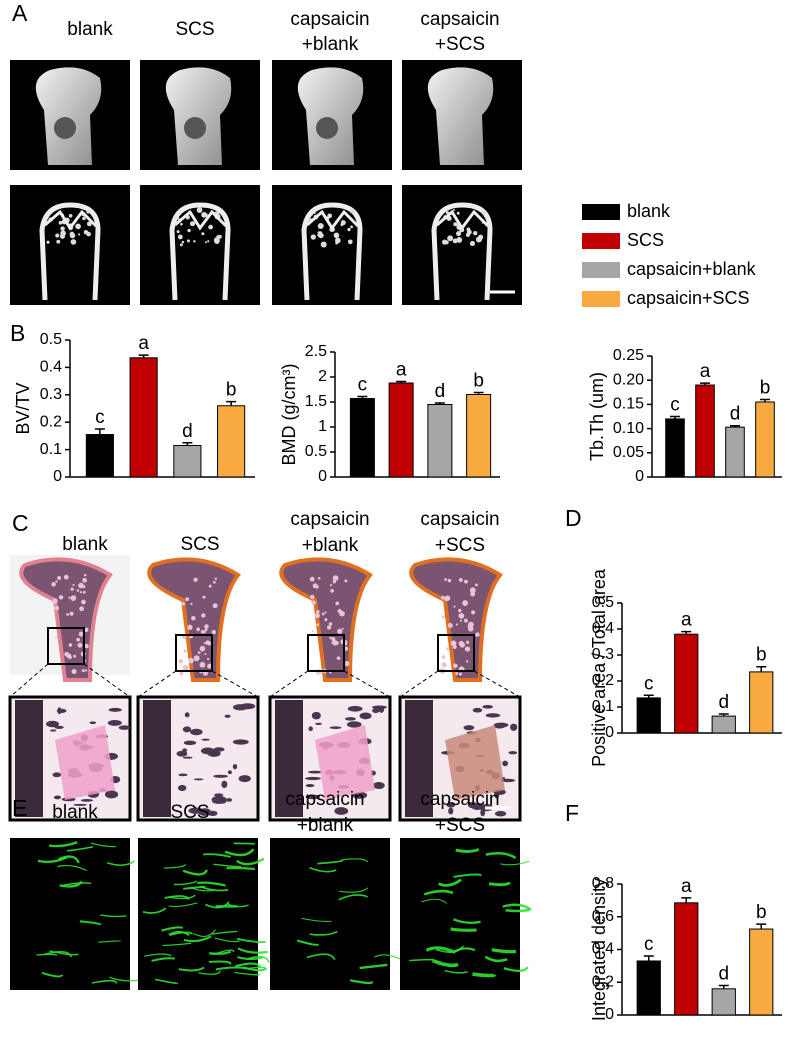 The image size is (796, 1043). Describe the element at coordinates (100, 417) in the screenshot. I see `significance-letter: c` at that location.